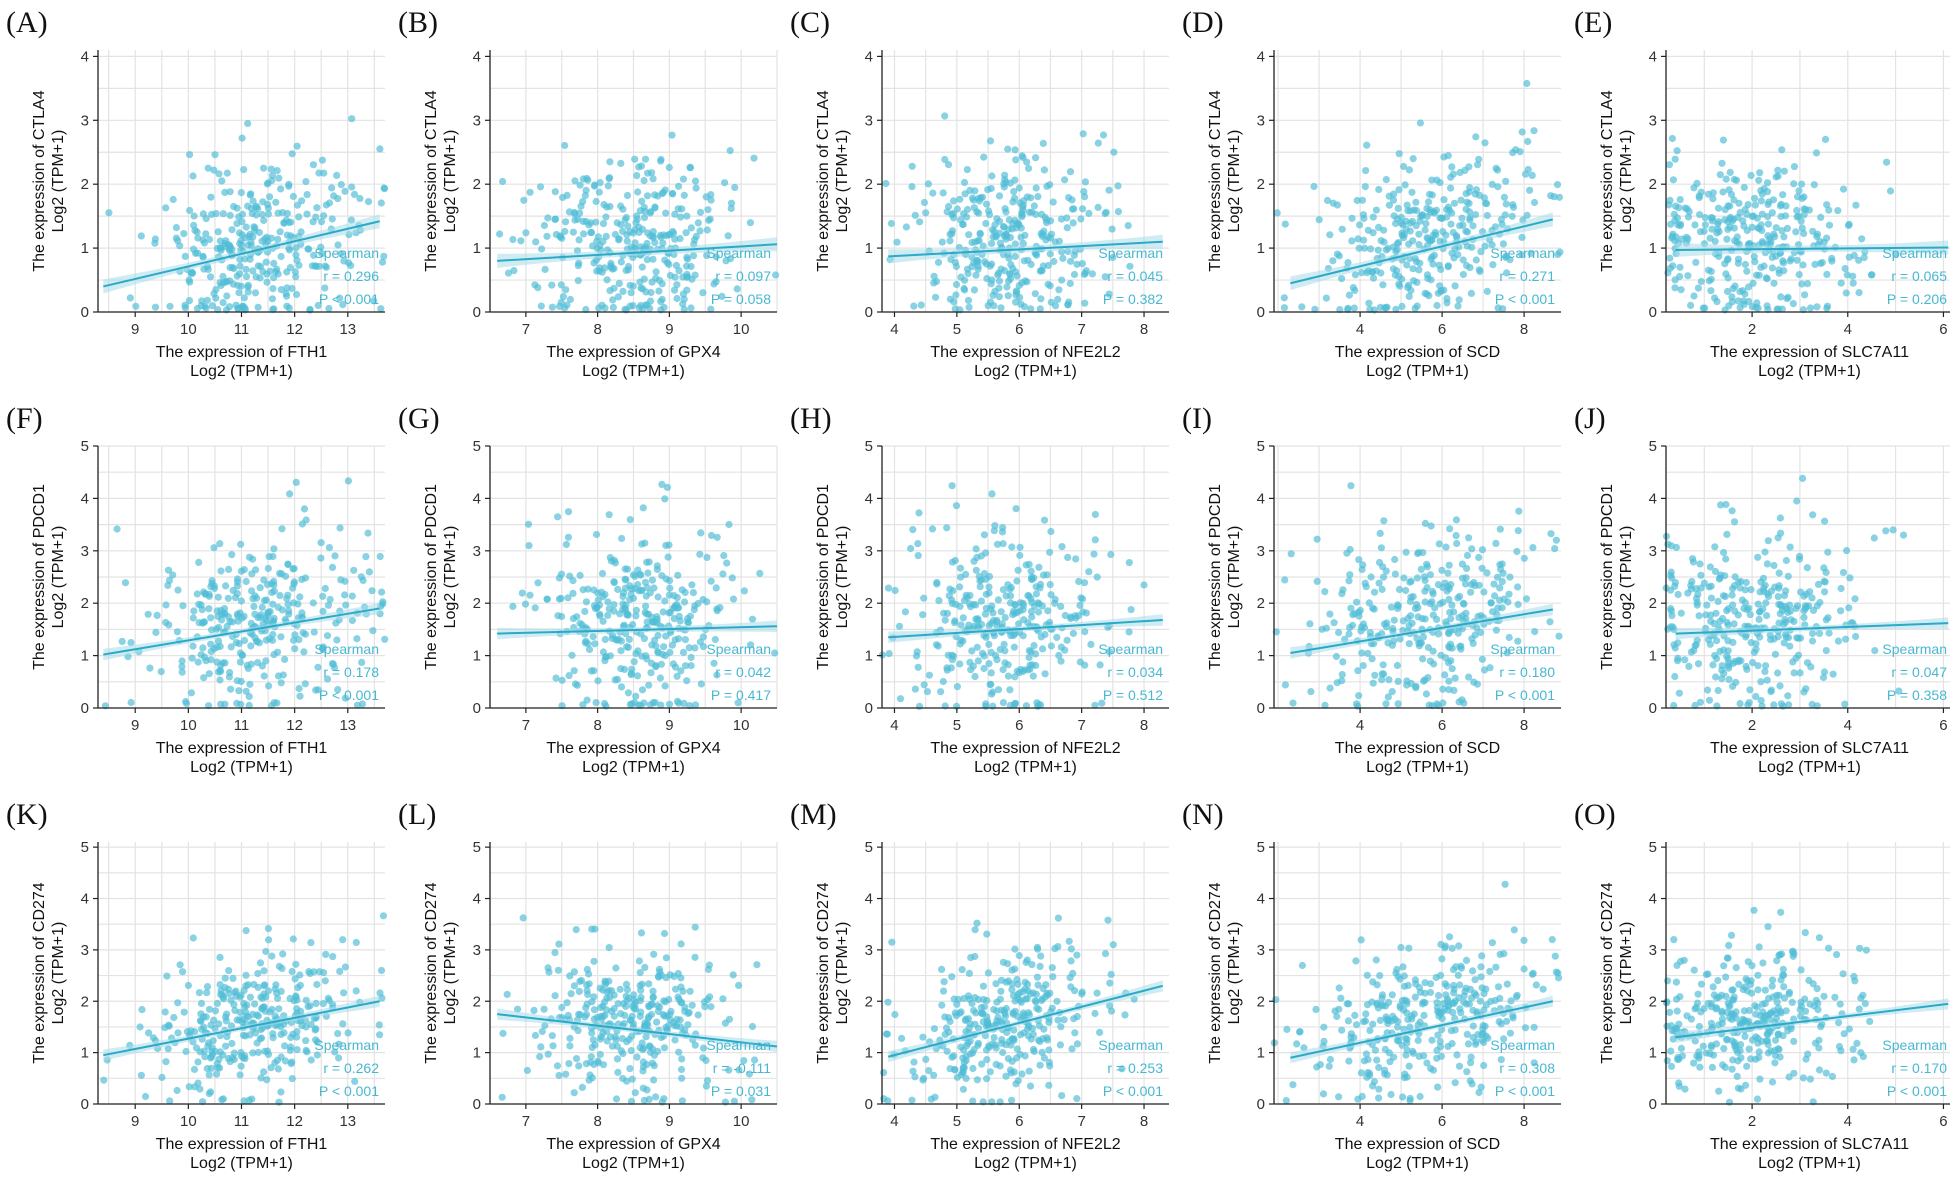 Image resolution: width=1950 pixels, height=1201 pixels. What do you see at coordinates (1527, 276) in the screenshot?
I see `stat-r-value: r = 0.271` at bounding box center [1527, 276].